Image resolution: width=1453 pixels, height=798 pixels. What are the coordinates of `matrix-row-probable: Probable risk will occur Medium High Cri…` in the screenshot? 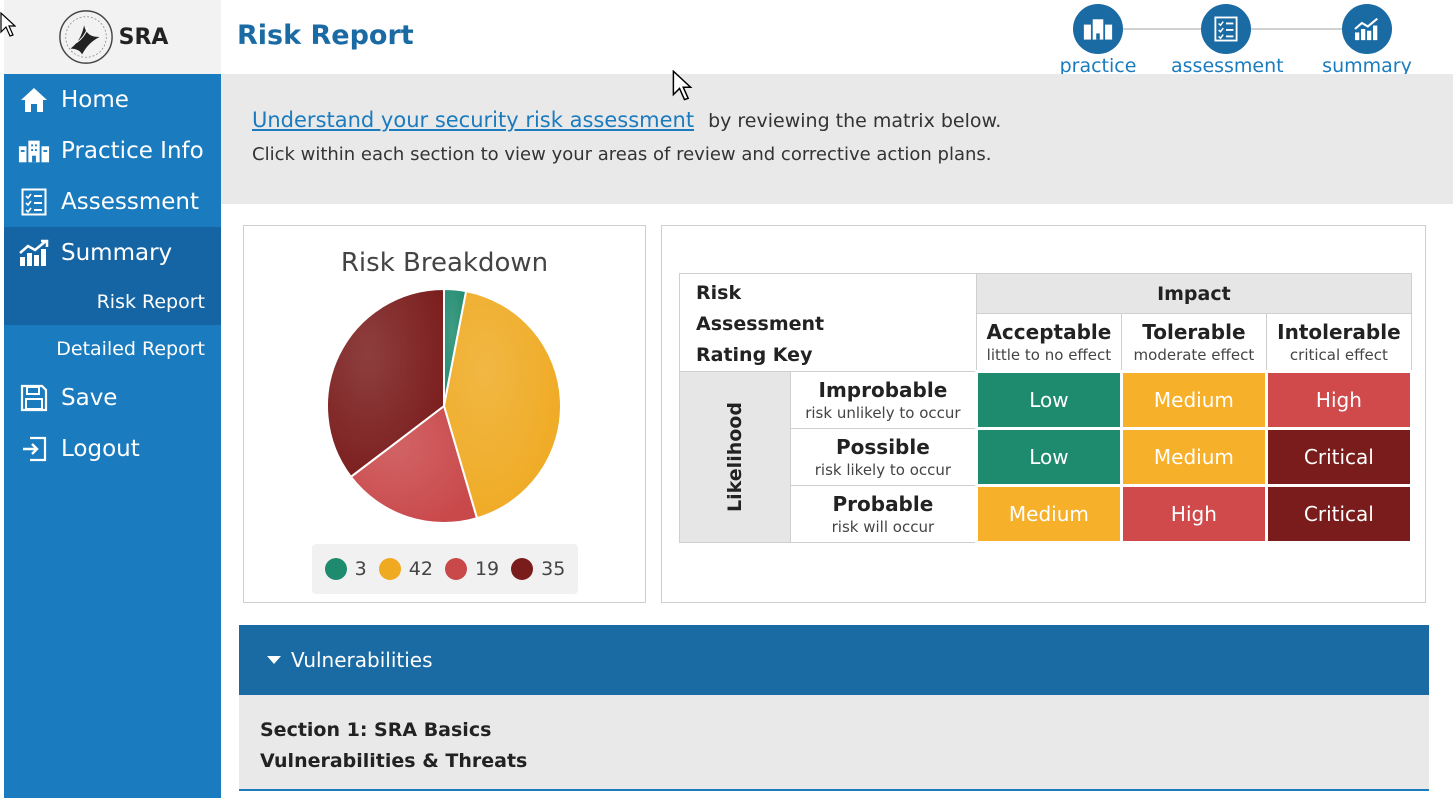 It's located at (1046, 514).